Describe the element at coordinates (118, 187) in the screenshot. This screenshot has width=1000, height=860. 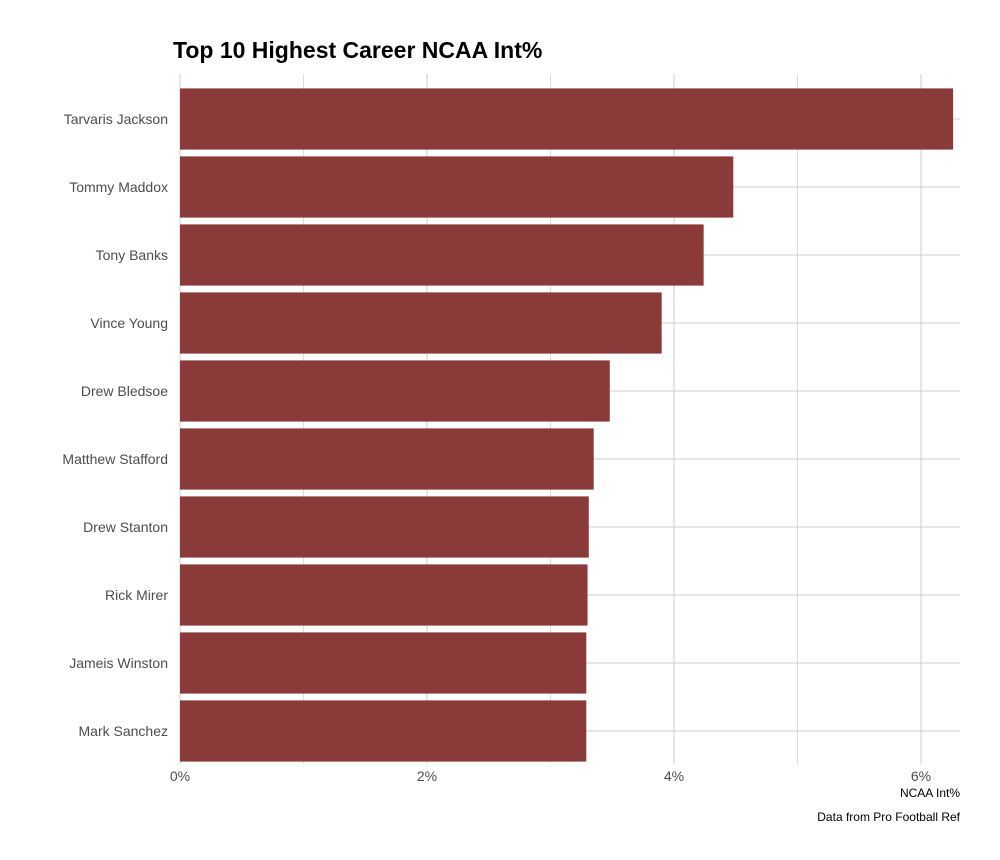
I see `category-label: Tommy Maddox` at that location.